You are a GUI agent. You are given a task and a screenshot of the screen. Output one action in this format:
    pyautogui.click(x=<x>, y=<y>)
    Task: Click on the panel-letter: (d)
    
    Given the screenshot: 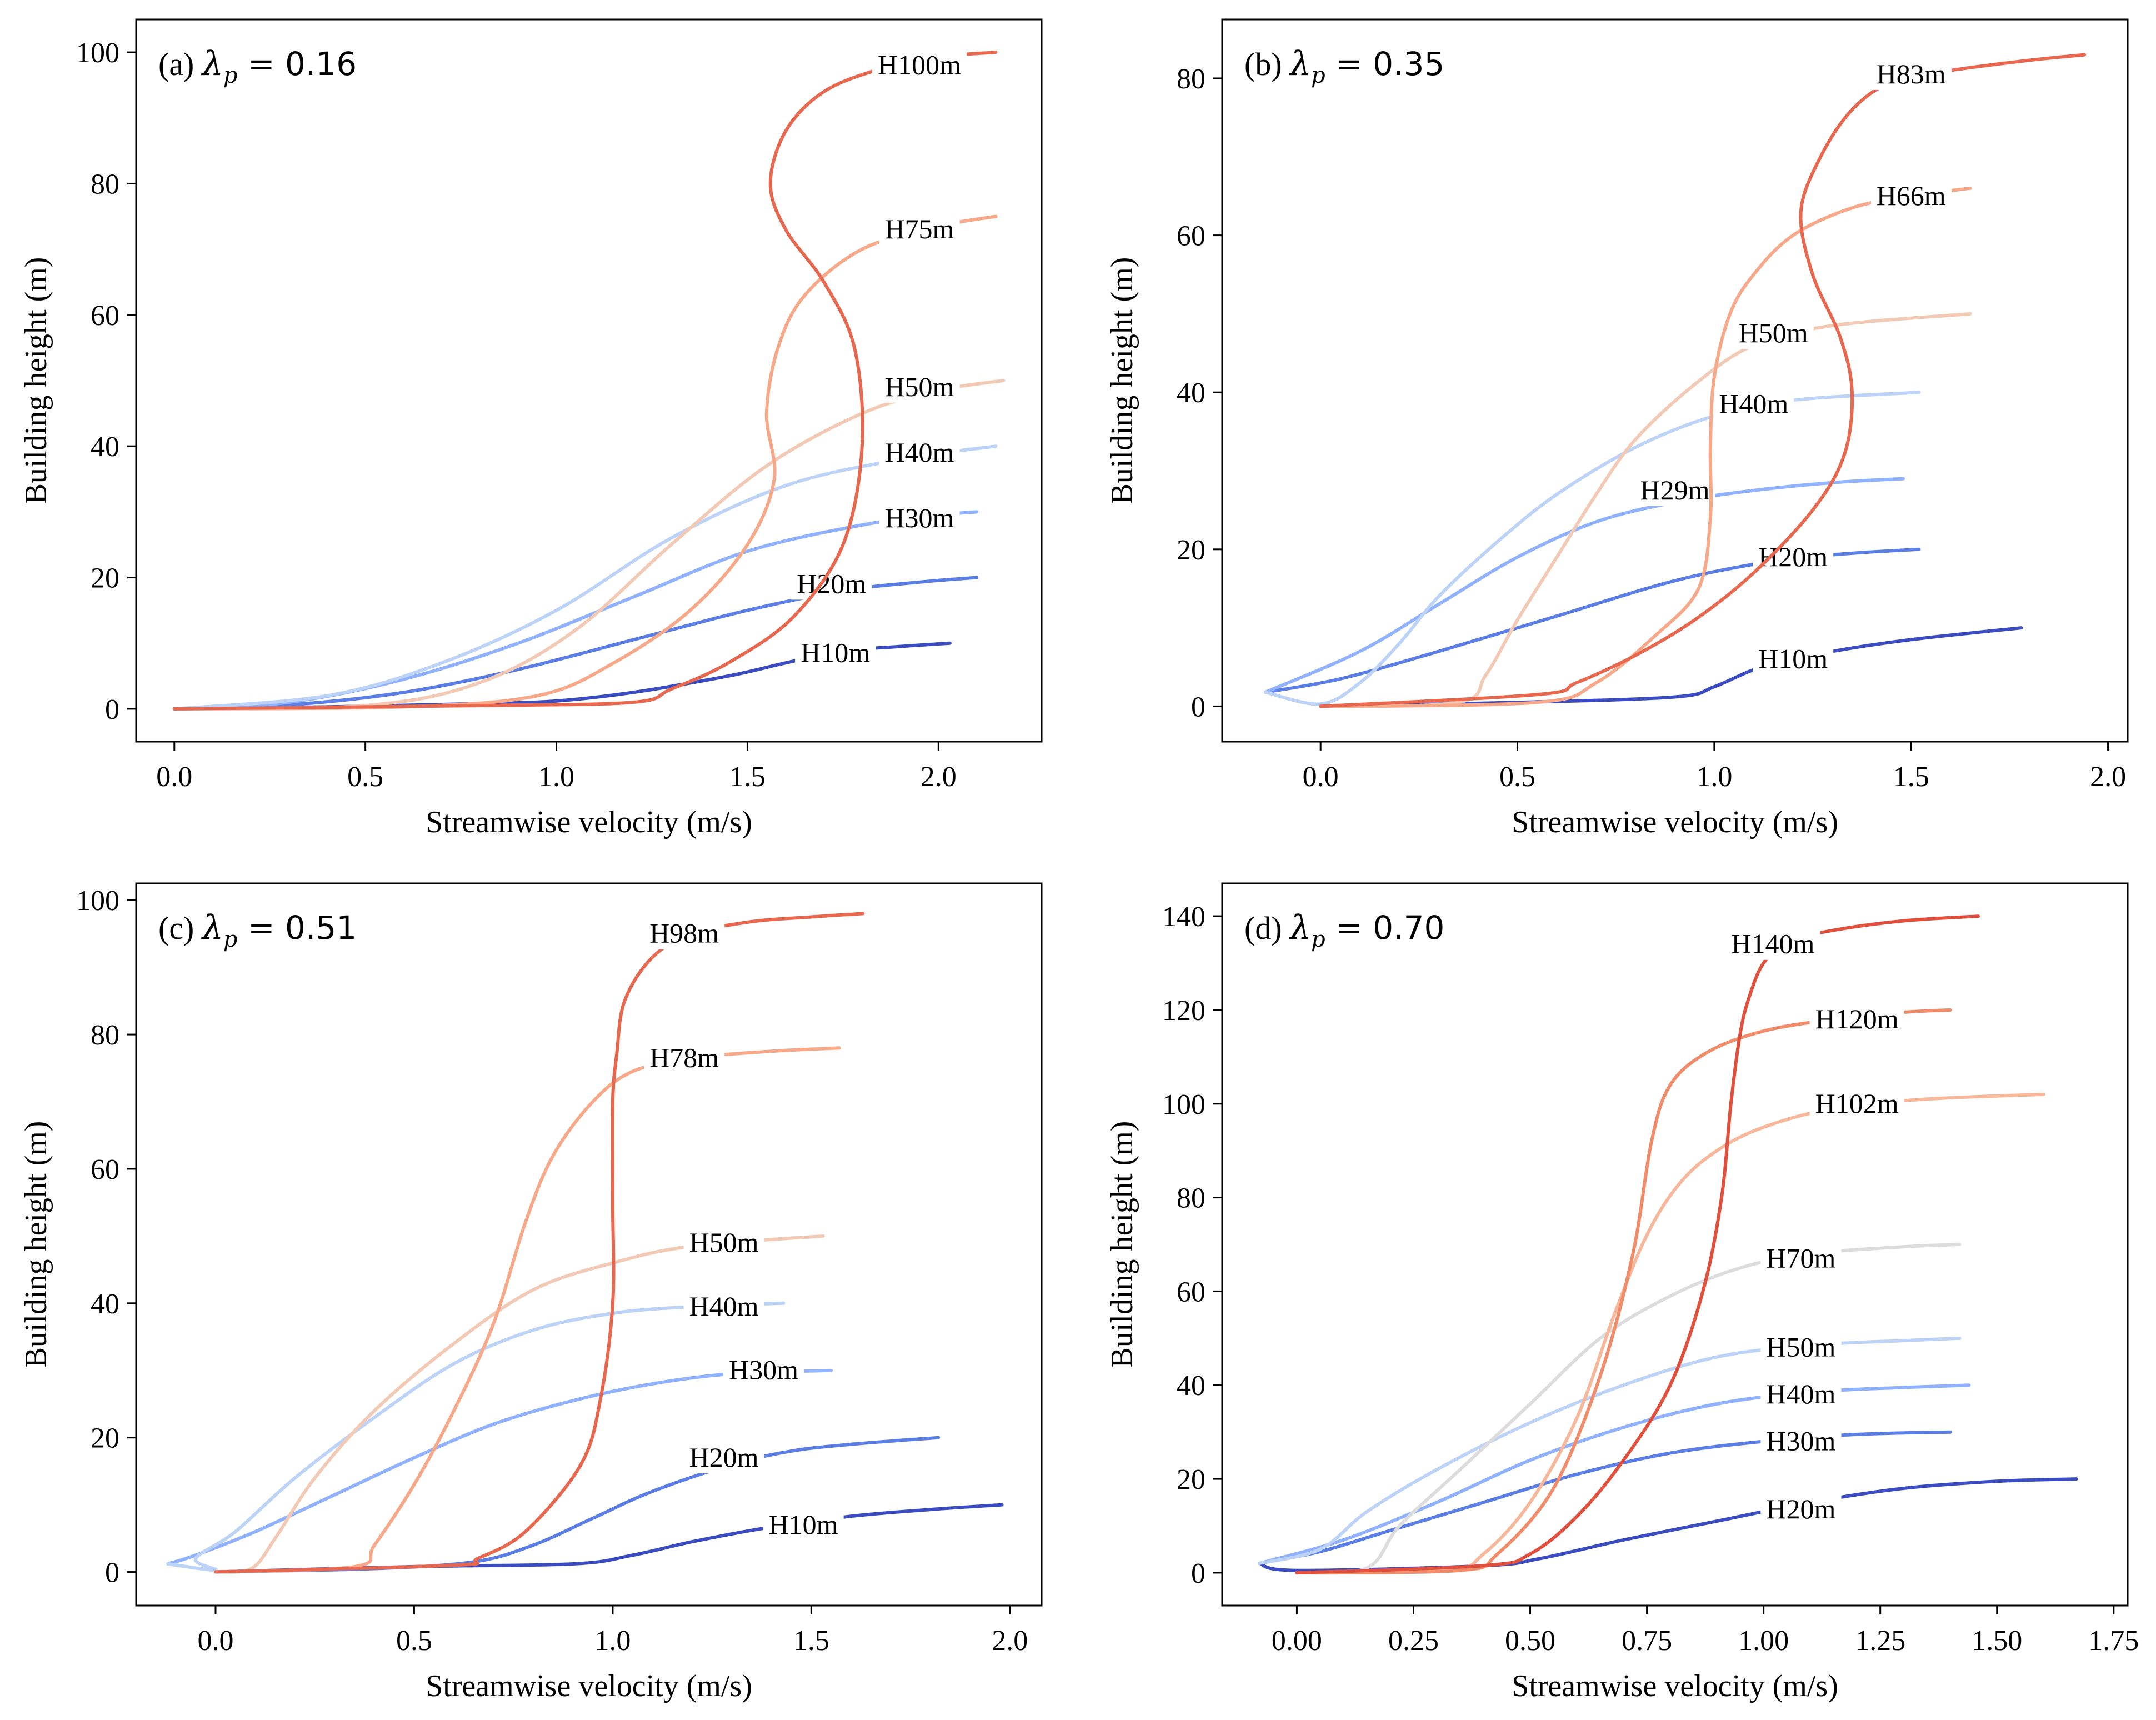 What is the action you would take?
    pyautogui.click(x=1267, y=928)
    